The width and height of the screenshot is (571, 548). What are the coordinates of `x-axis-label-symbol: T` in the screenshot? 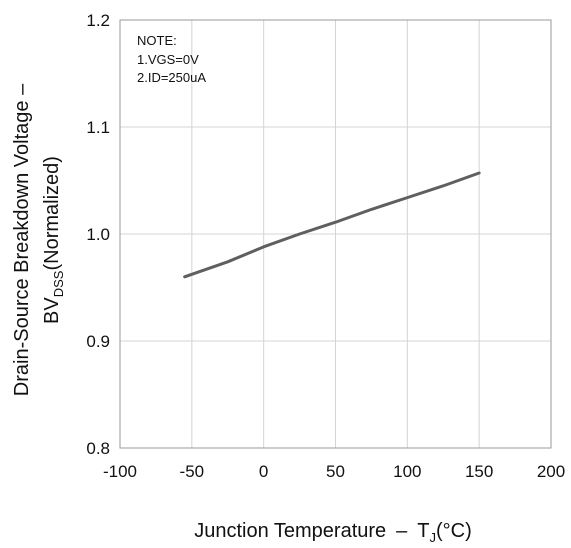 It's located at (423, 531).